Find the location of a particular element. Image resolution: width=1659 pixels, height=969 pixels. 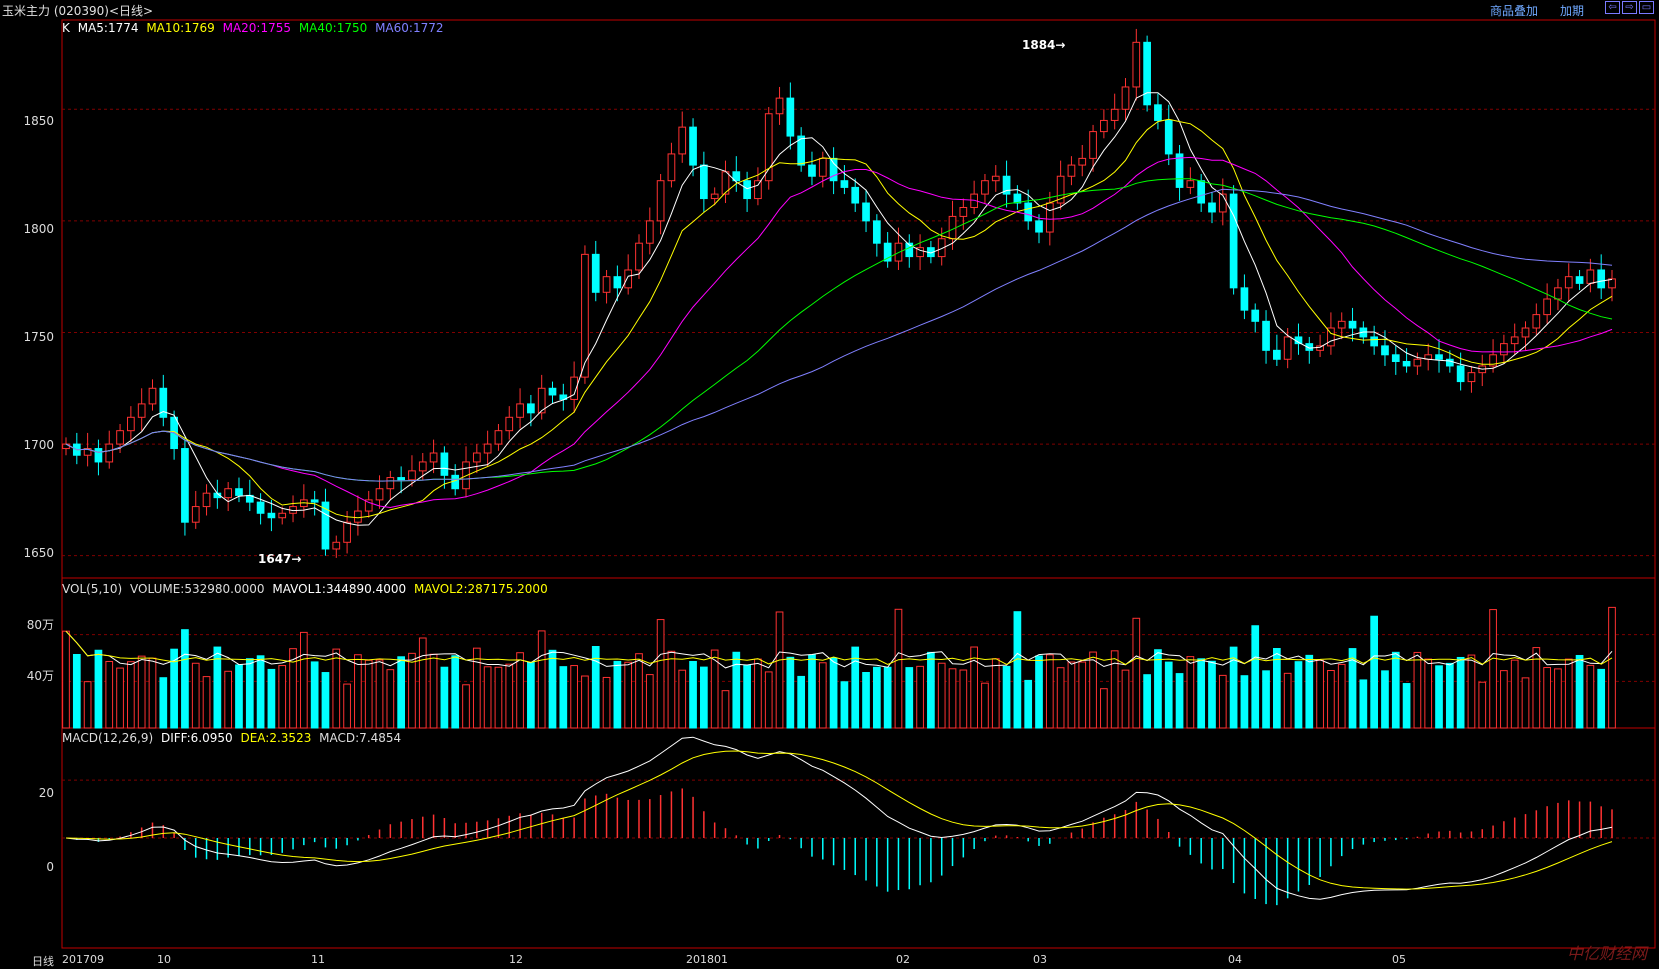

period-label: 日线 is located at coordinates (43, 961).